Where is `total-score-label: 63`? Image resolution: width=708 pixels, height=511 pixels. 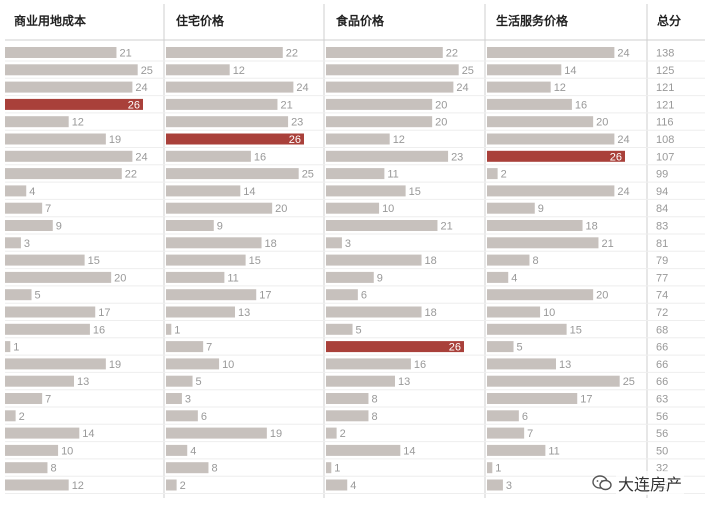 total-score-label: 63 is located at coordinates (662, 400).